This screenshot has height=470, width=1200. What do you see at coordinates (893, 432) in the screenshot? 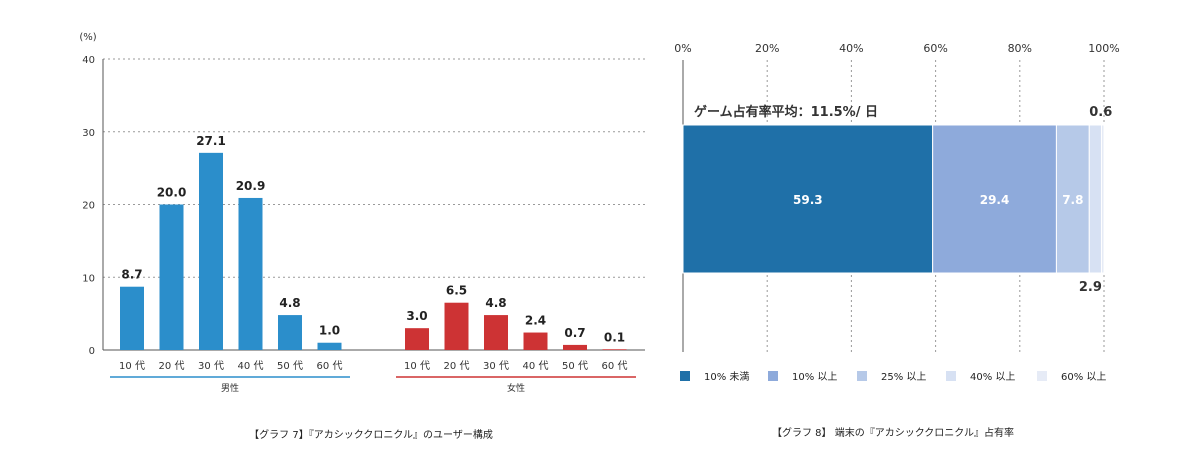
I see `chart-title: 【グラフ 8】 端末の『アカシッククロニクル』占有率` at bounding box center [893, 432].